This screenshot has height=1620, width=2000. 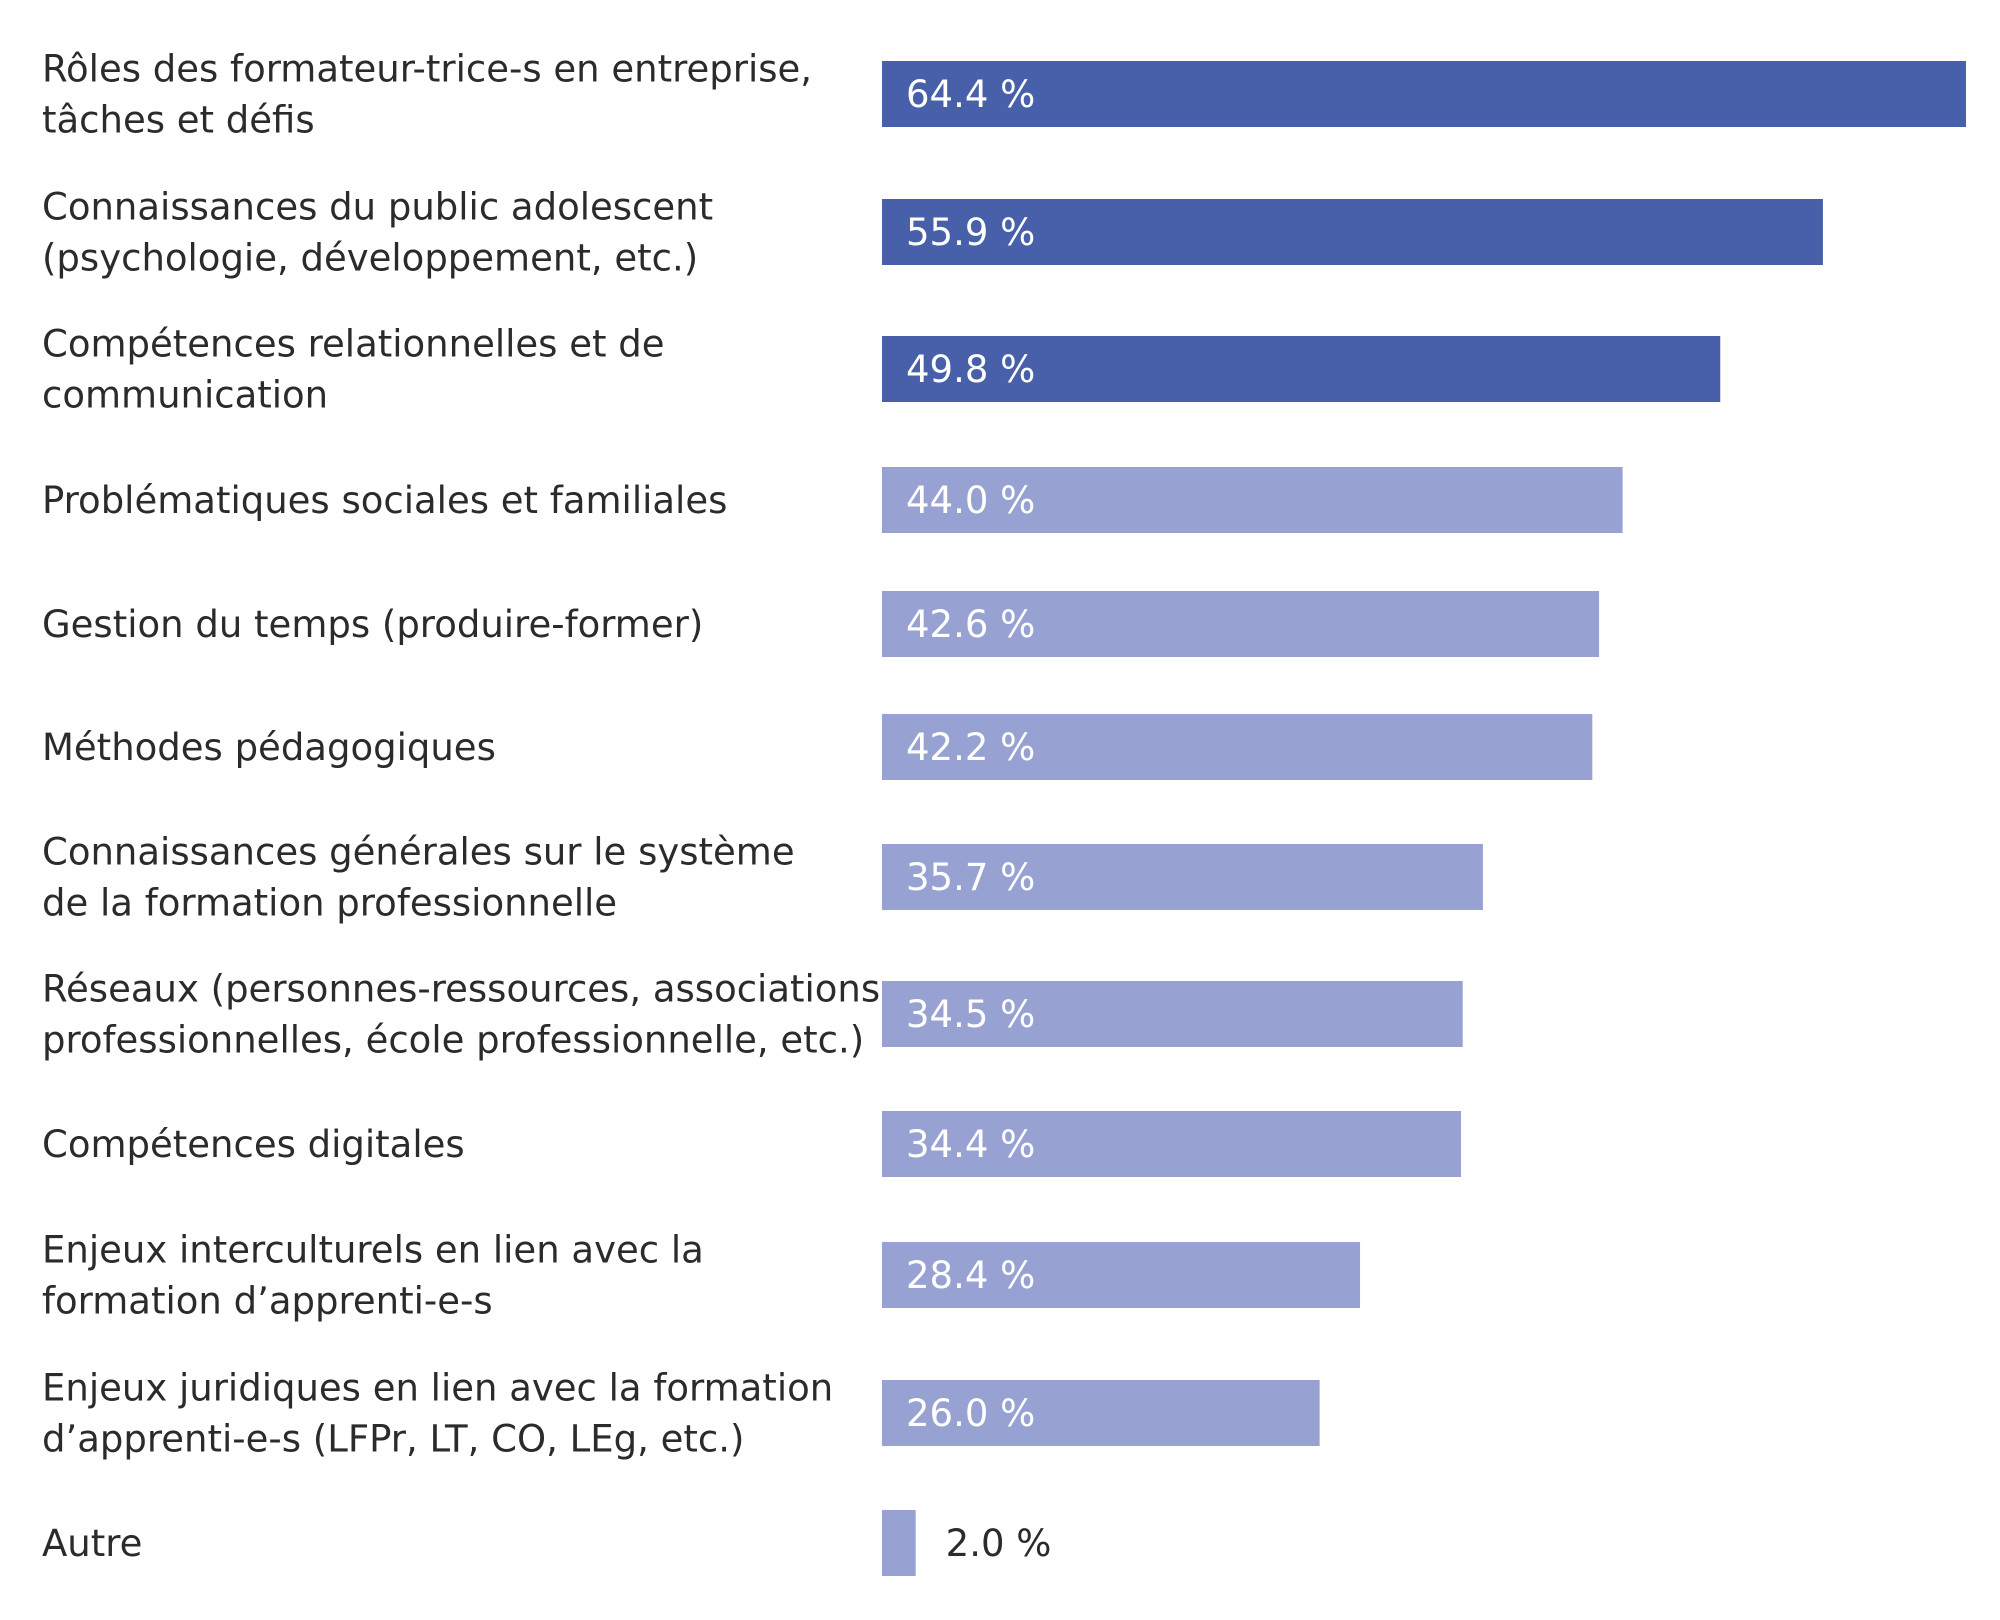 I want to click on data-label: 64.4 %, so click(x=970, y=94).